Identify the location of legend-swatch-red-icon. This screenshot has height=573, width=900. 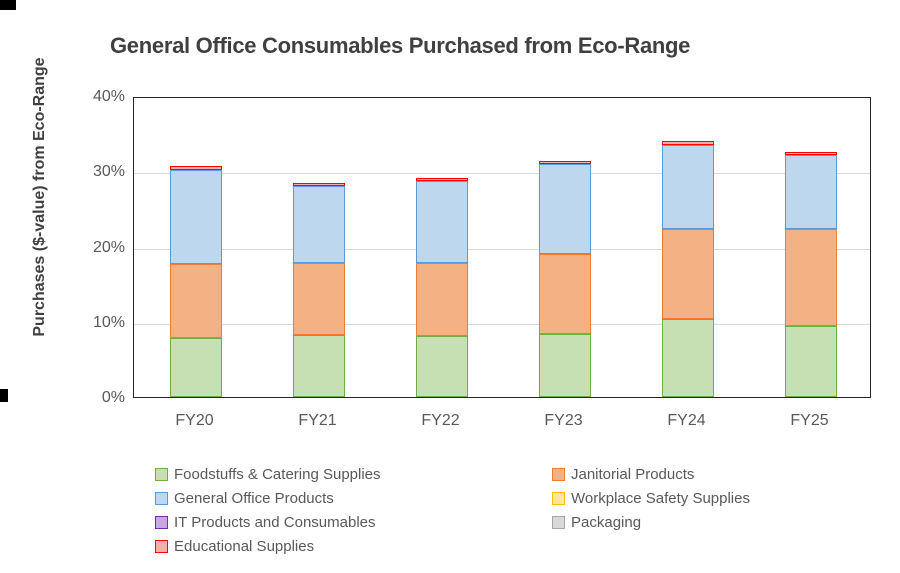
(161, 546).